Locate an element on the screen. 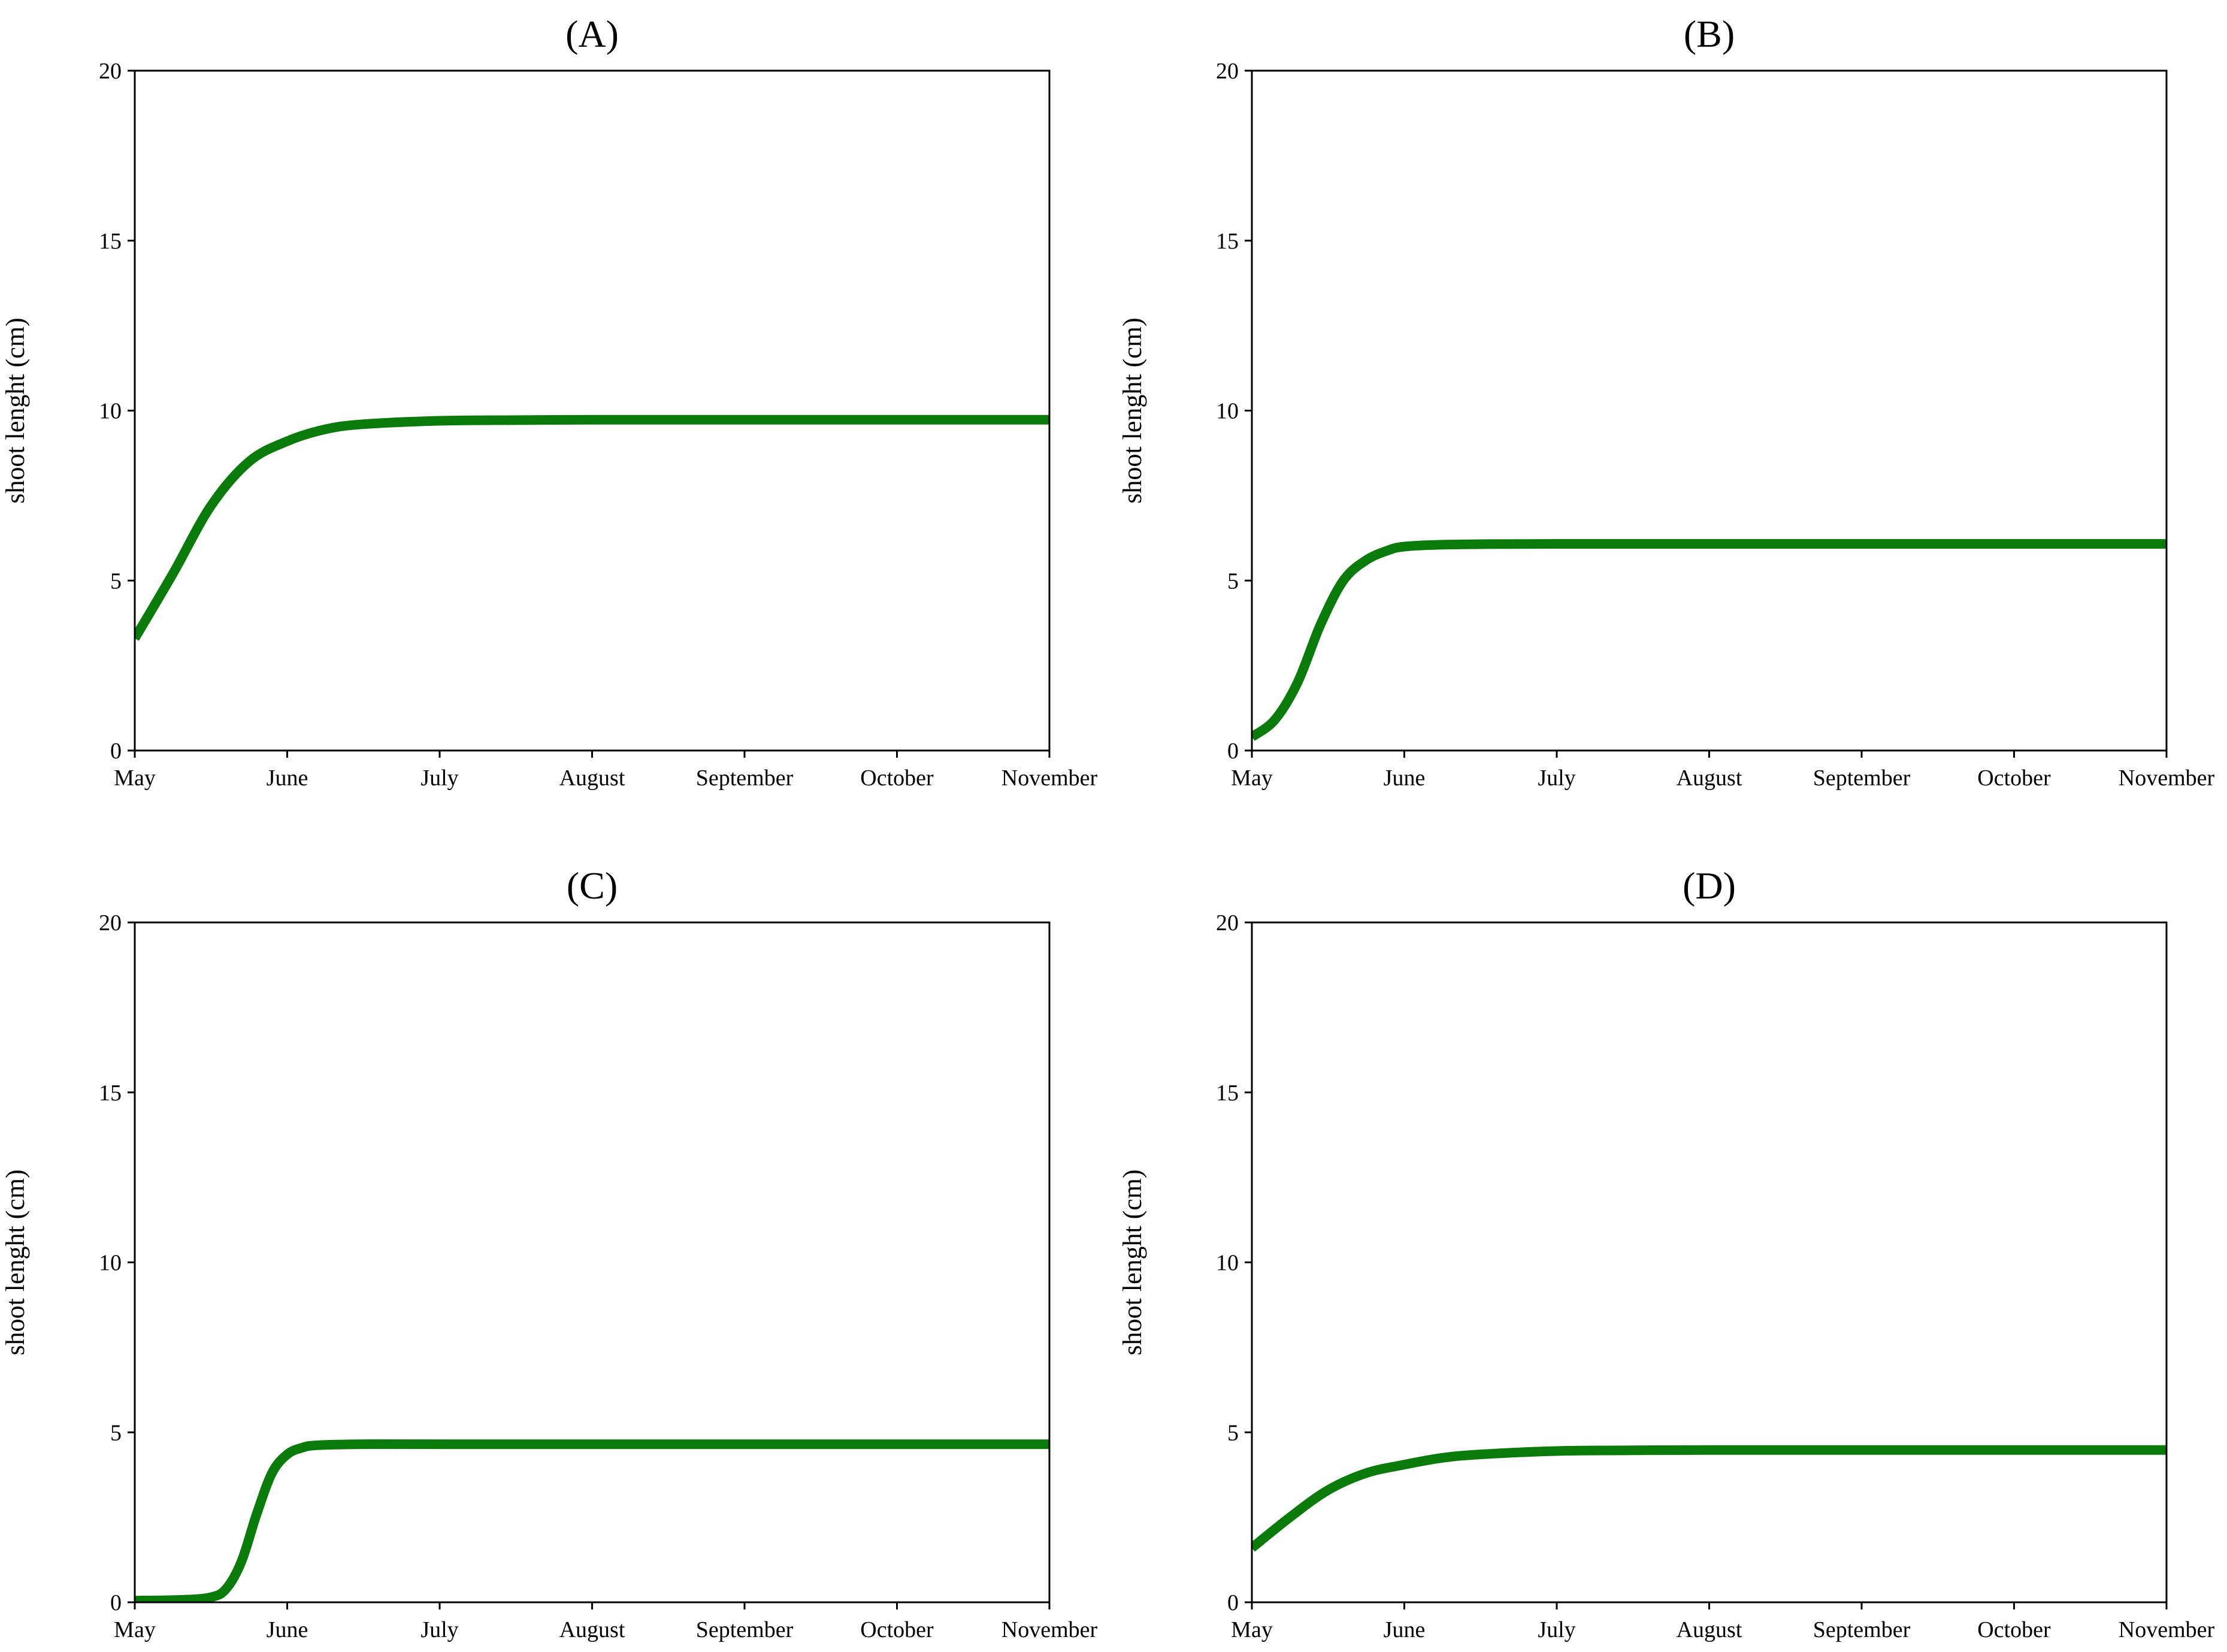 Image resolution: width=2227 pixels, height=1652 pixels. x-tick-label-a-5: October is located at coordinates (897, 779).